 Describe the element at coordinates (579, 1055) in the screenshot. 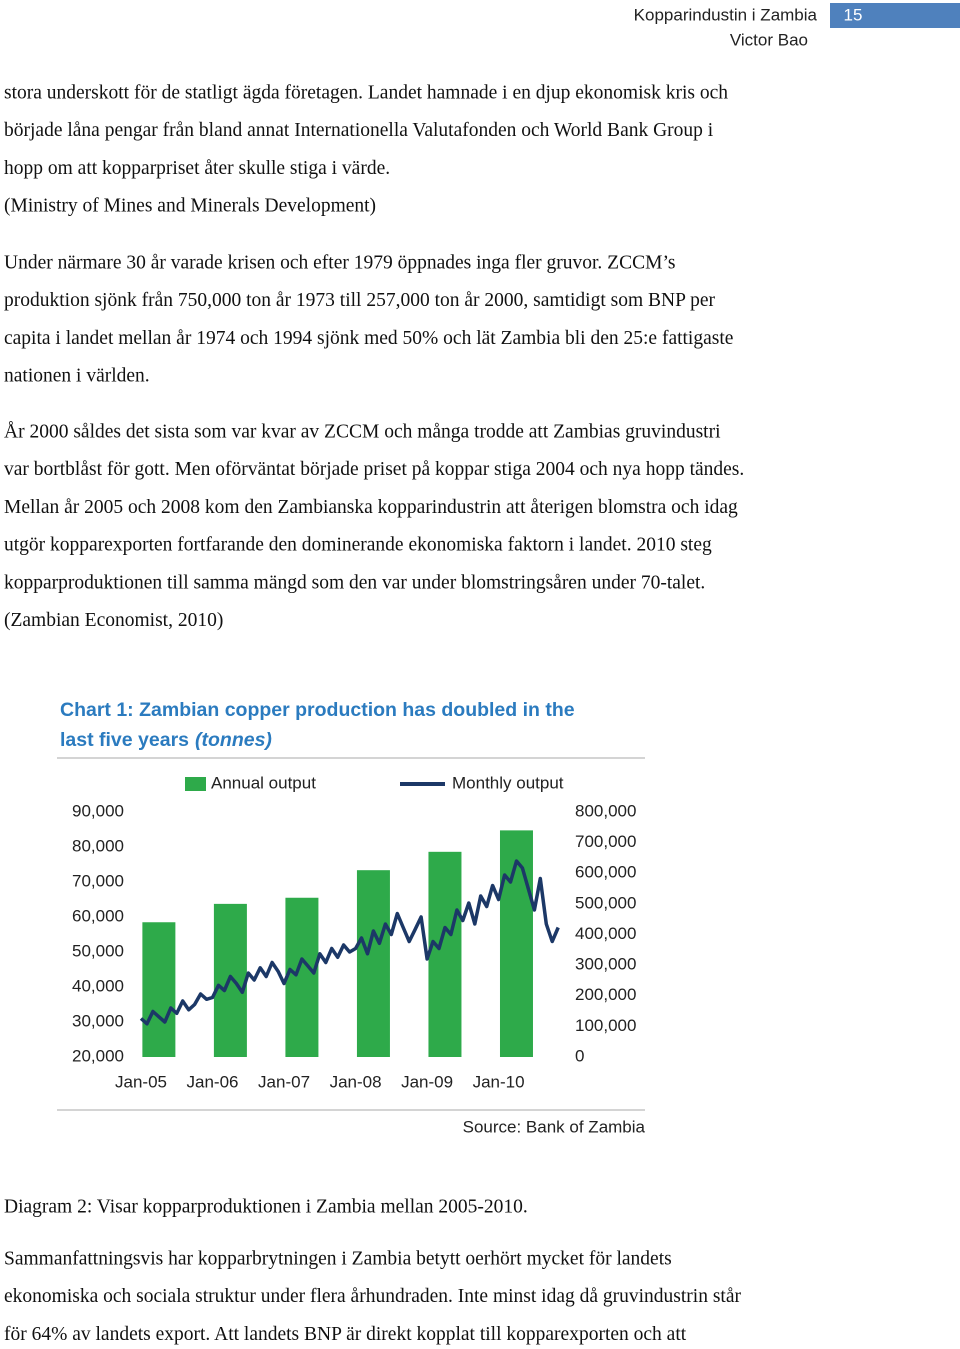

I see `y-tick-label: 0` at that location.